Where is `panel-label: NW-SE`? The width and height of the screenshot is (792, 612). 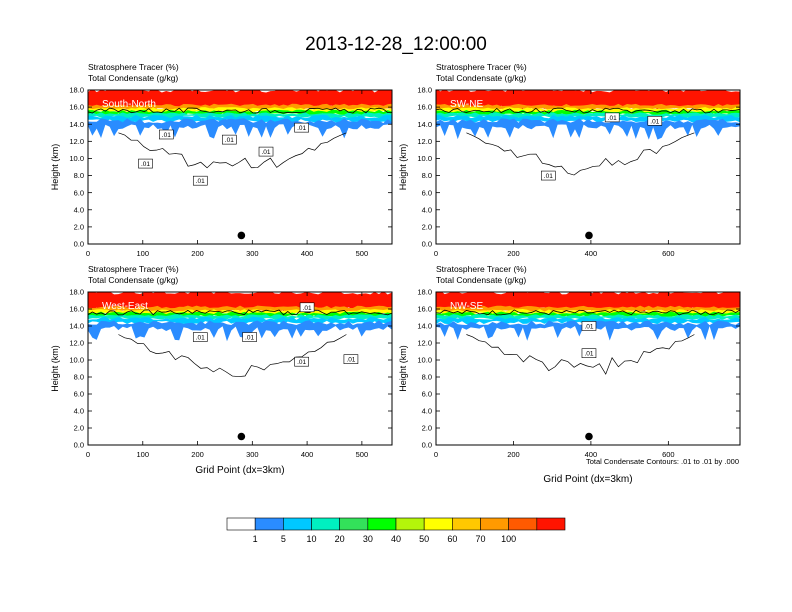 panel-label: NW-SE is located at coordinates (466, 306).